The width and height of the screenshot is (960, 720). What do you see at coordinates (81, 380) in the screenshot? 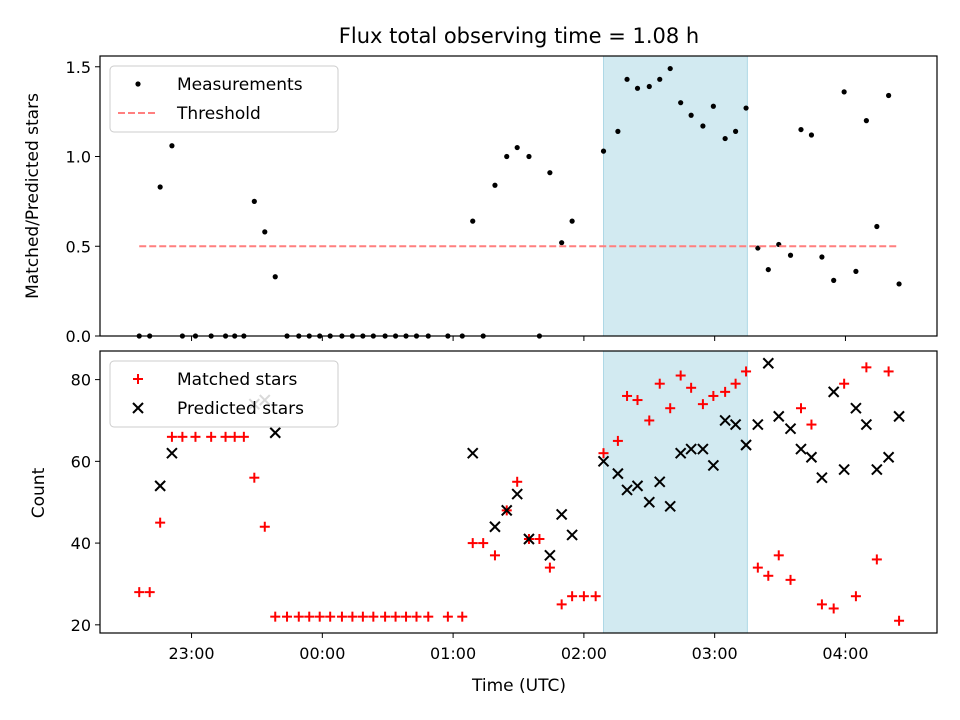
I see `y-tick-label-1-3: 80` at bounding box center [81, 380].